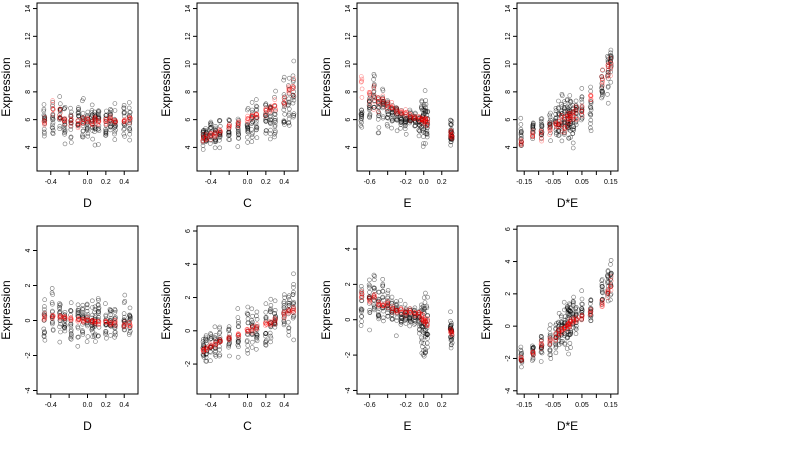  I want to click on x-tick-label: 0.15, so click(611, 182).